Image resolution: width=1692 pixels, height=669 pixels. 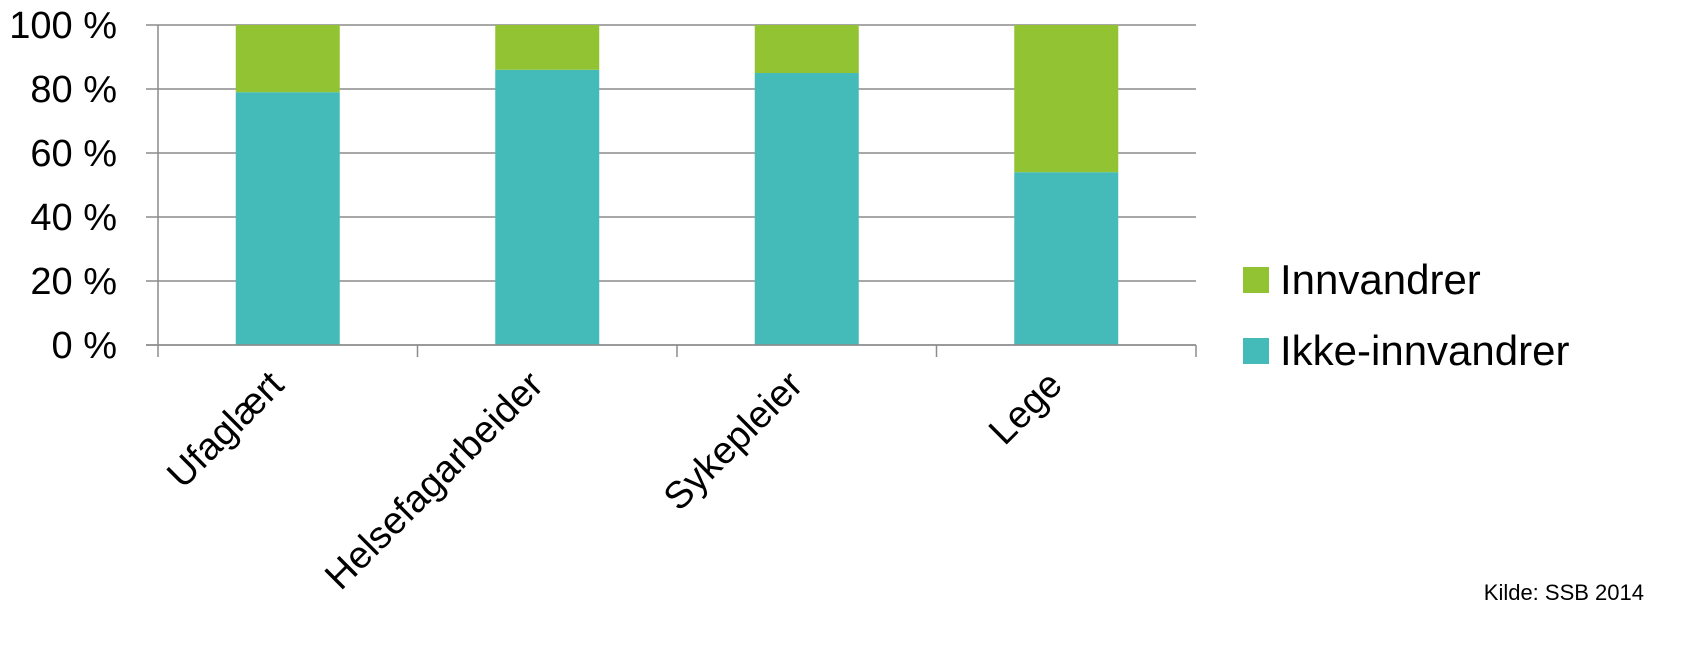 What do you see at coordinates (1025, 408) in the screenshot?
I see `x-tick-label: Lege` at bounding box center [1025, 408].